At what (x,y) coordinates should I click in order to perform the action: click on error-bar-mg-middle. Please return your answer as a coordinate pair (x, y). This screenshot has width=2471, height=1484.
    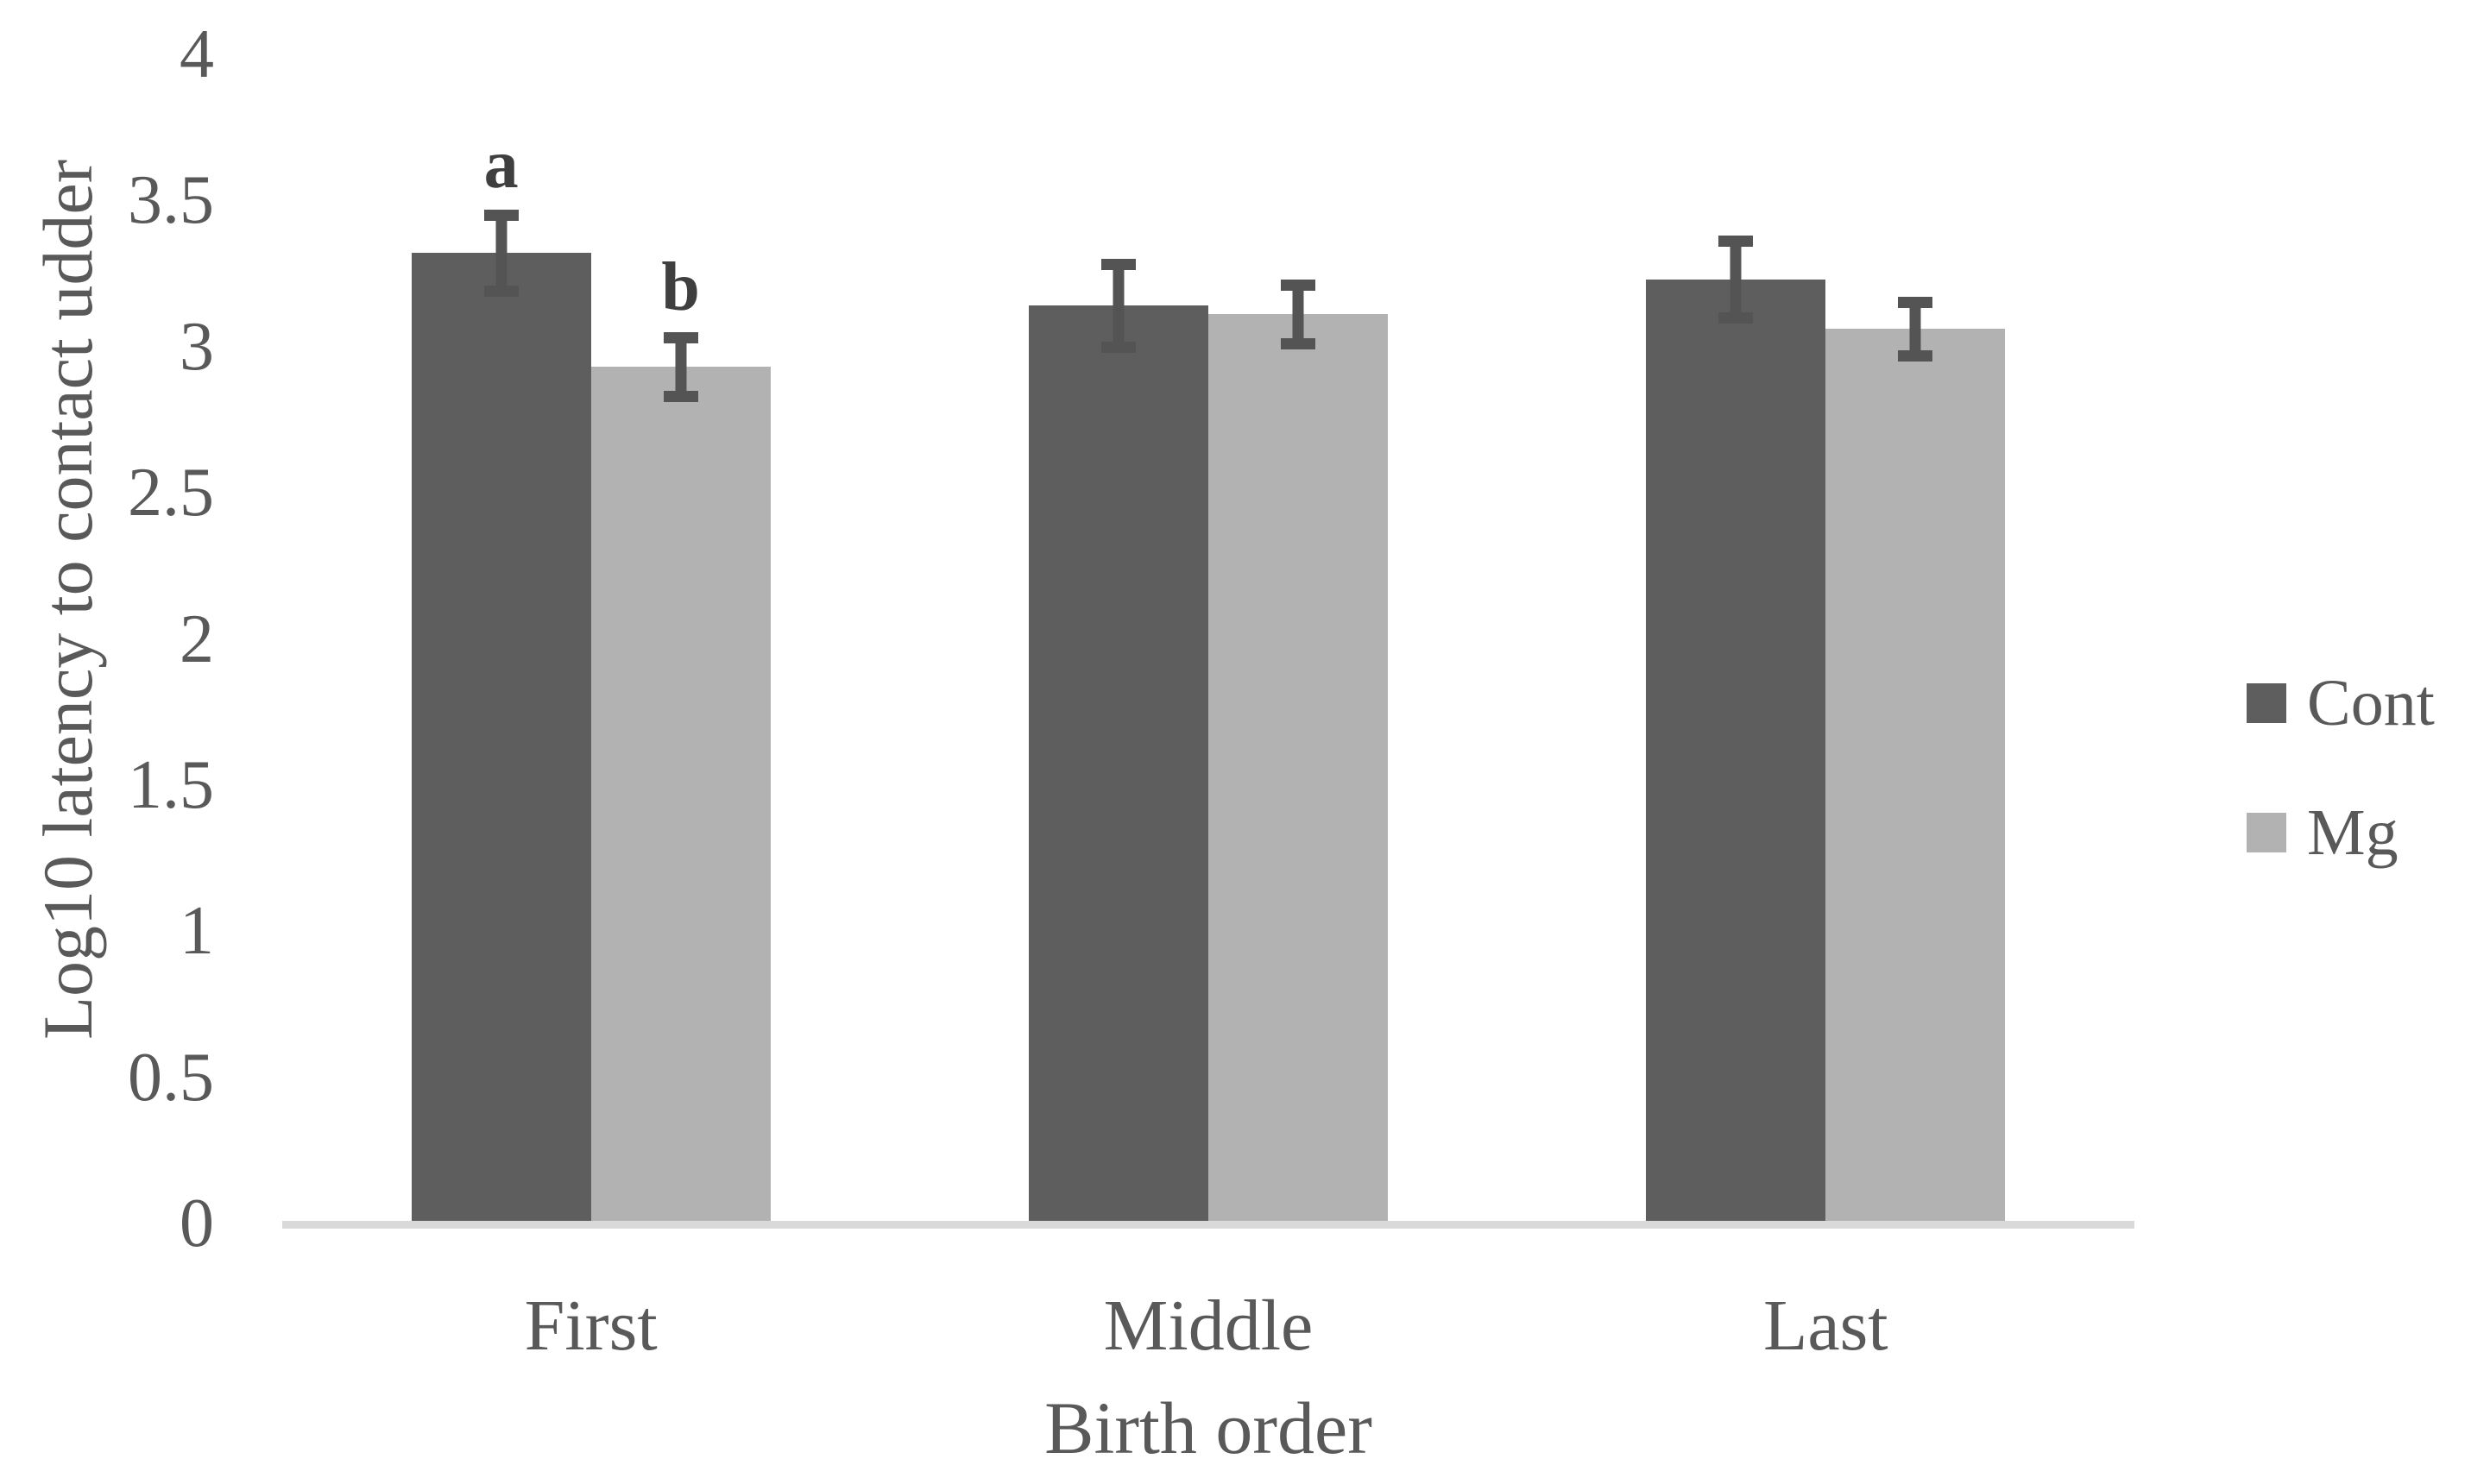
    Looking at the image, I should click on (1298, 314).